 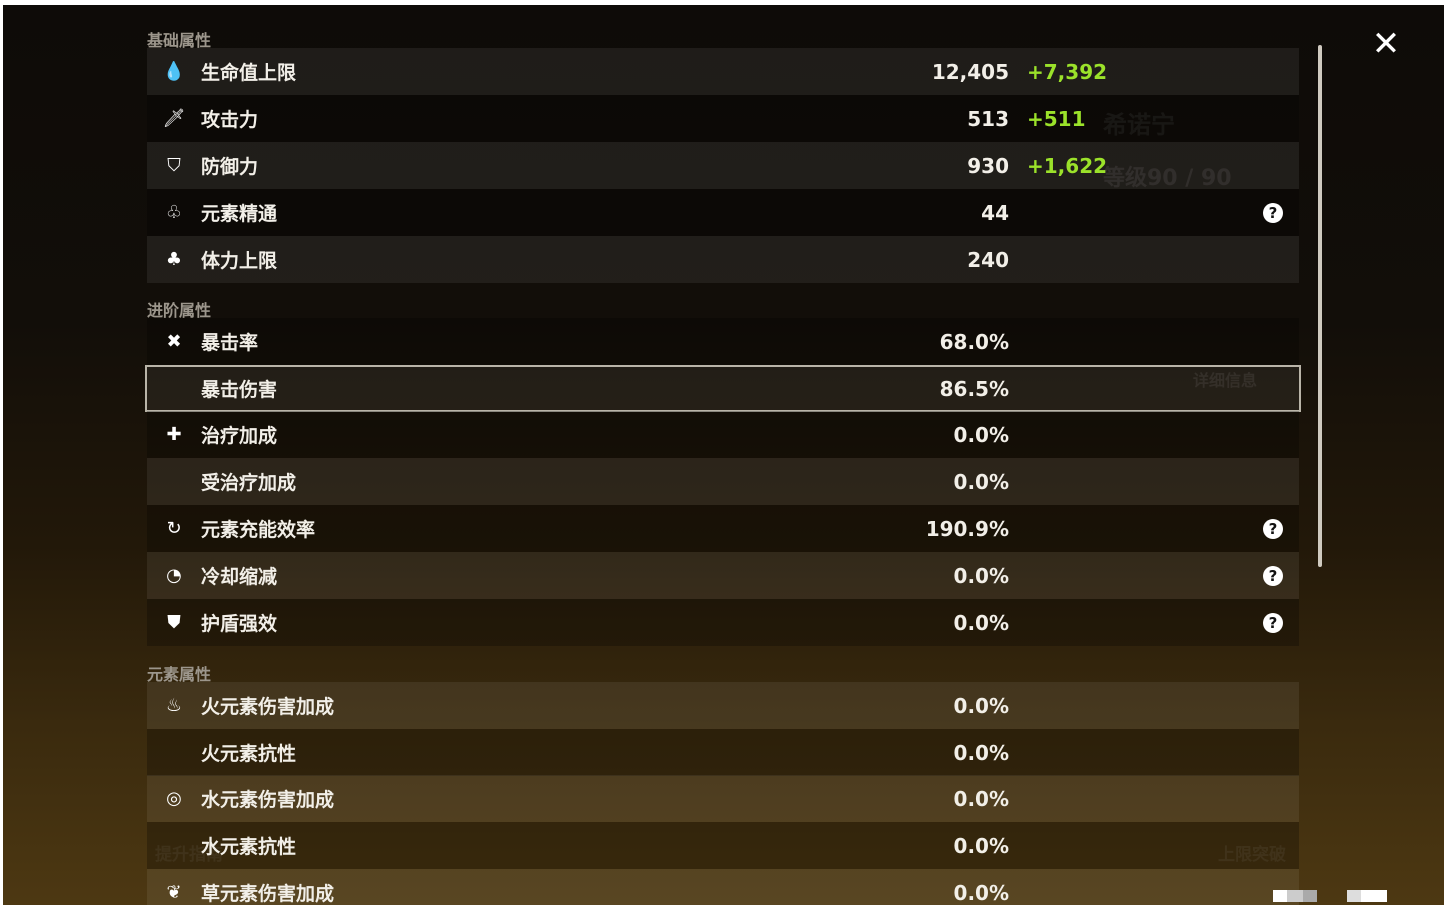 What do you see at coordinates (174, 705) in the screenshot?
I see `pyro-icon: ♨` at bounding box center [174, 705].